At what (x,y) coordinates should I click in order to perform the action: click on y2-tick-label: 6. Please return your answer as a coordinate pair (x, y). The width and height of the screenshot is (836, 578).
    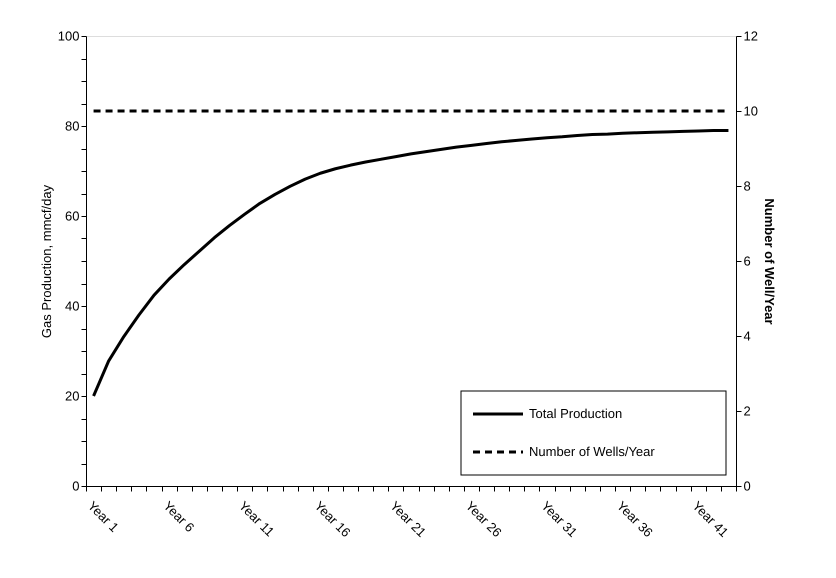
    Looking at the image, I should click on (747, 261).